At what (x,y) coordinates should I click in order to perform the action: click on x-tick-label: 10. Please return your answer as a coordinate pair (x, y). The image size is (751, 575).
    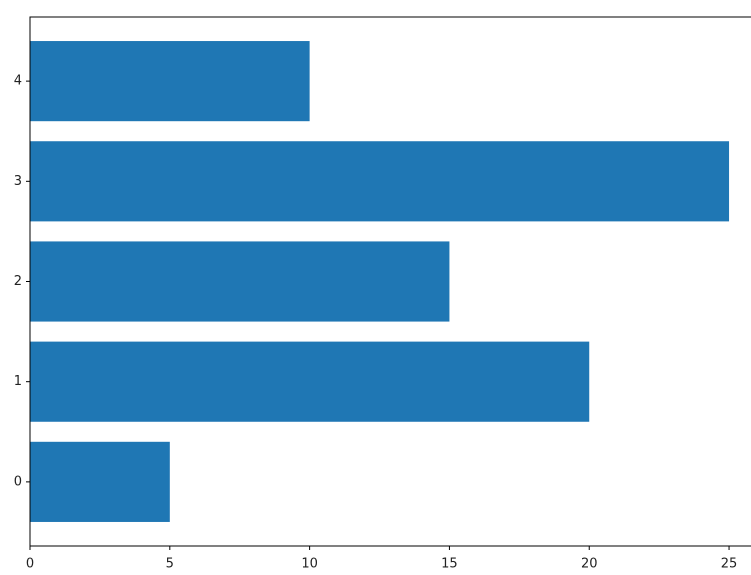
    Looking at the image, I should click on (309, 564).